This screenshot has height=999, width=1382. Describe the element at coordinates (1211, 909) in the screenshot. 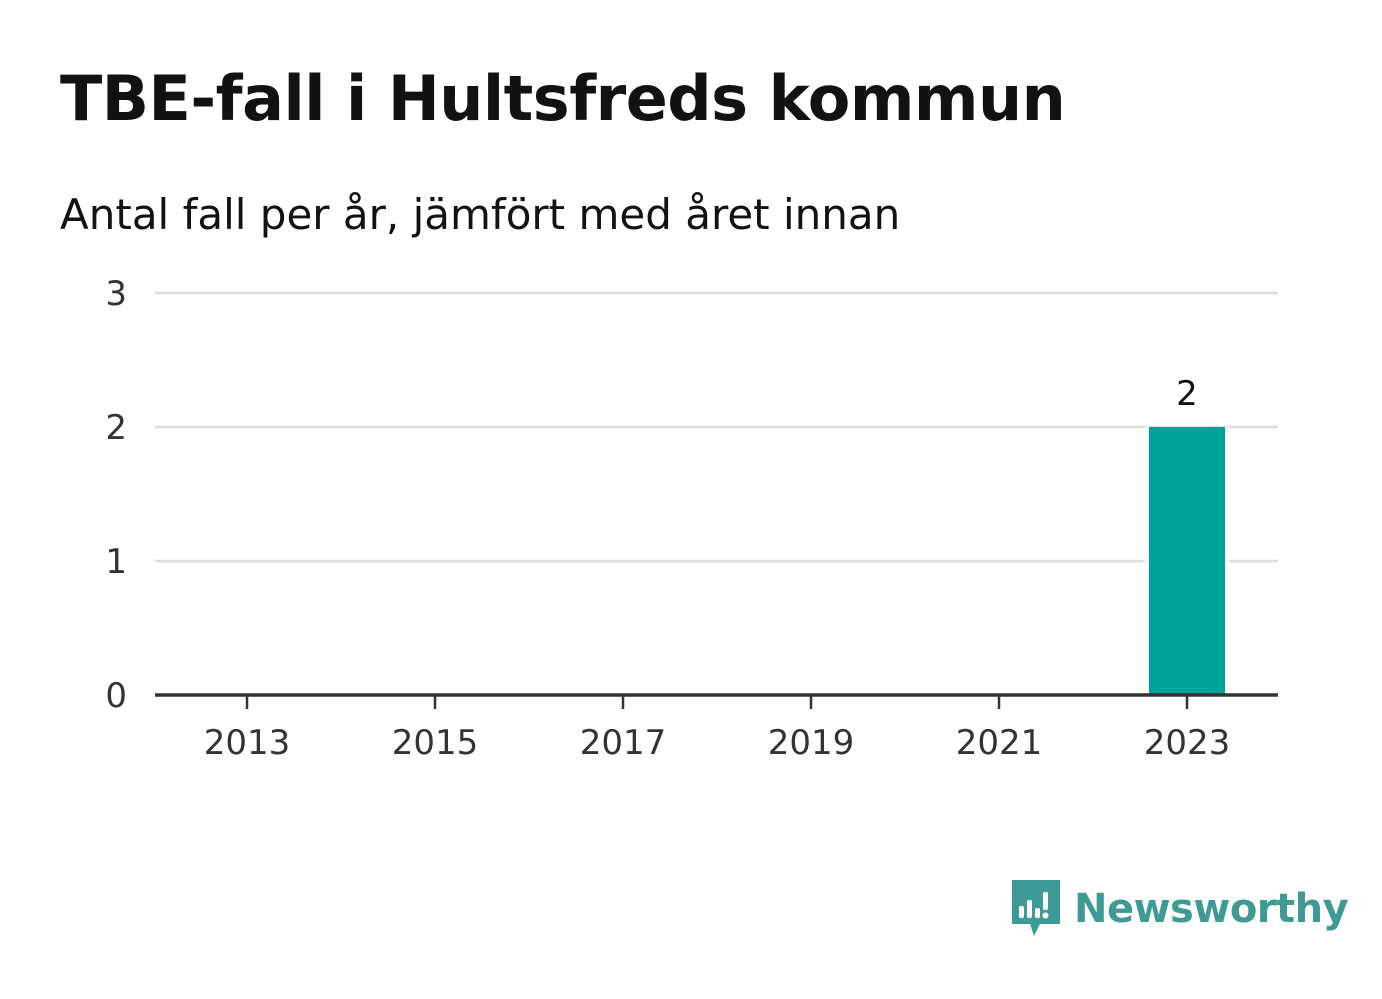

I see `brand-name: Newsworthy` at that location.